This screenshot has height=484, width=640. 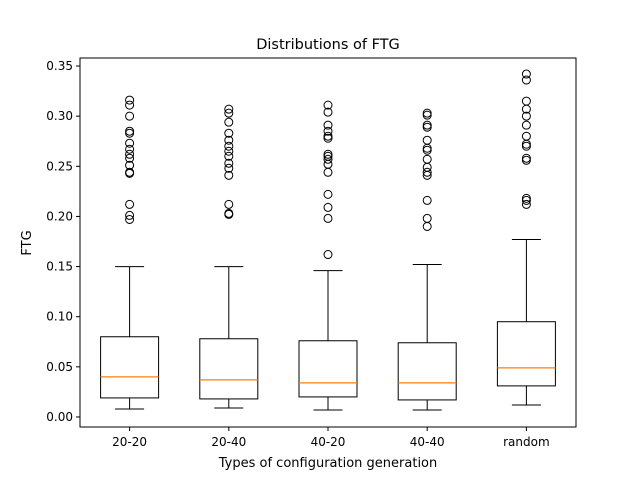 I want to click on y-tick-label: 0.00, so click(x=59, y=417).